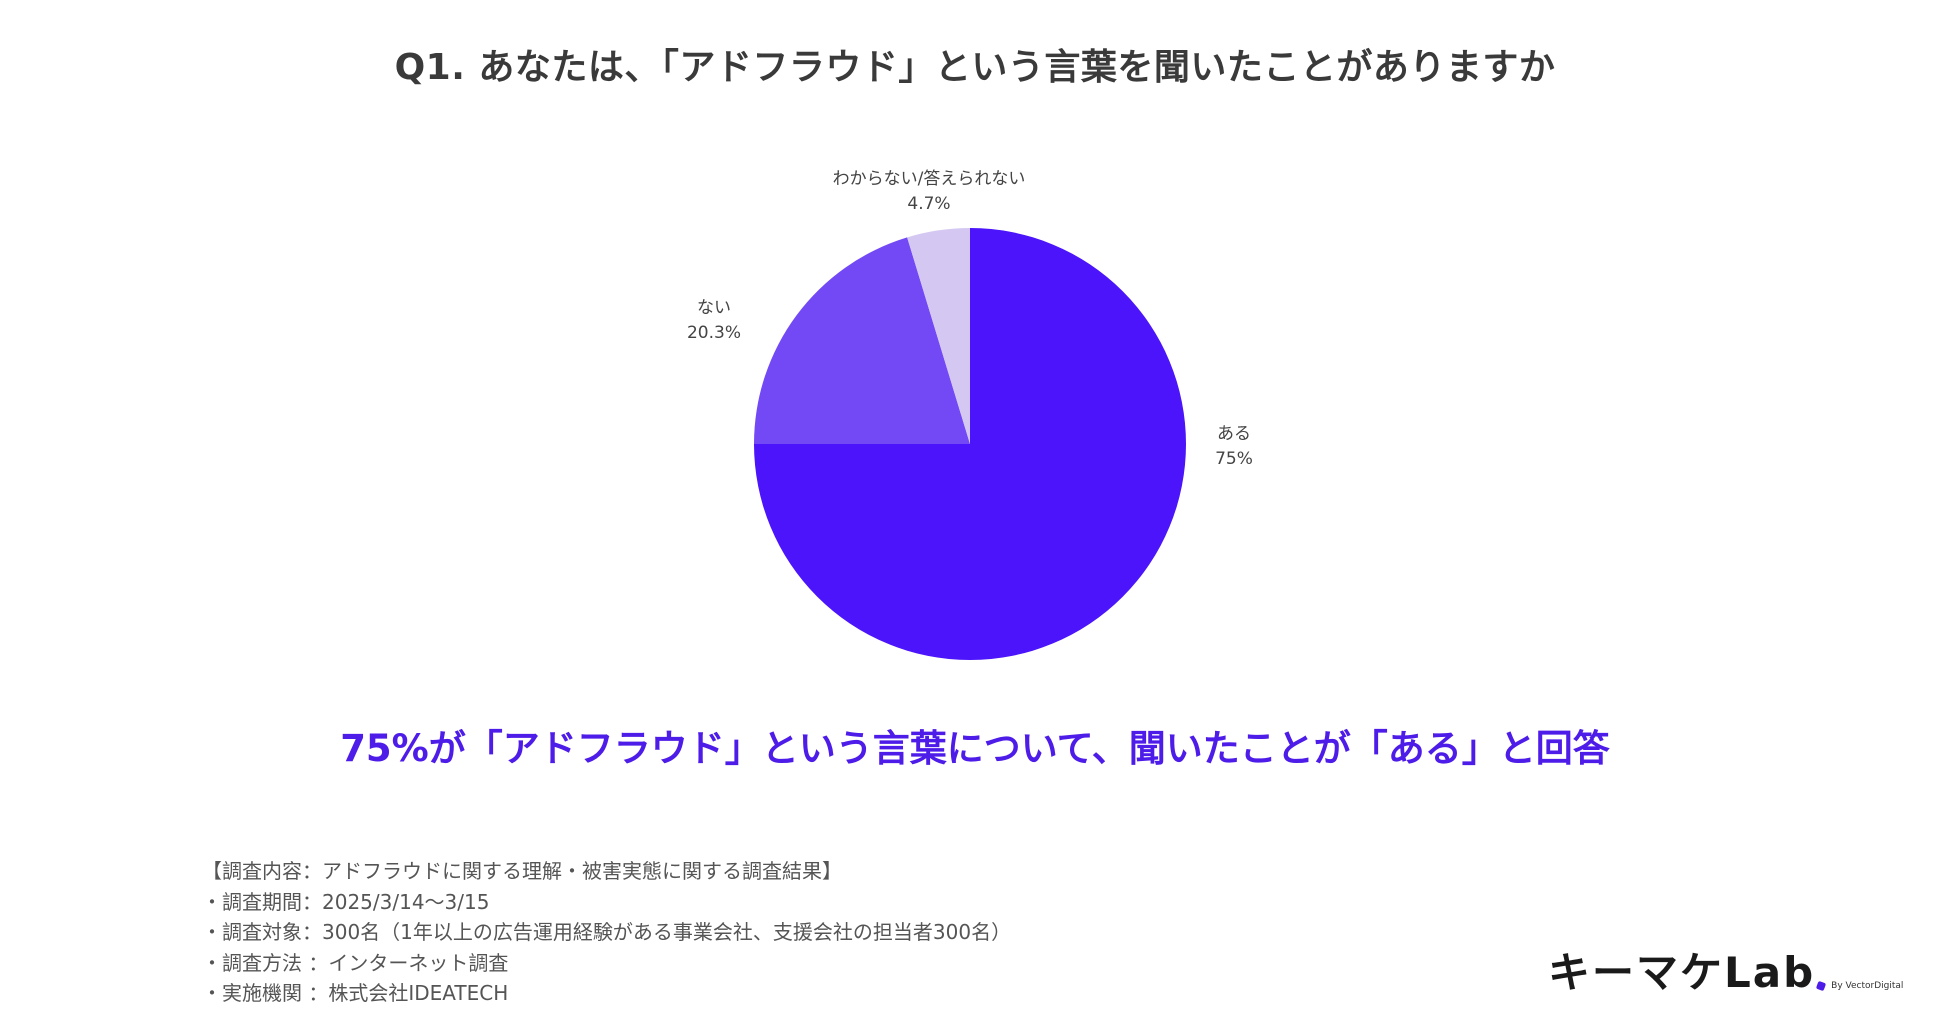  I want to click on logo-text: キーマケLab, so click(1682, 972).